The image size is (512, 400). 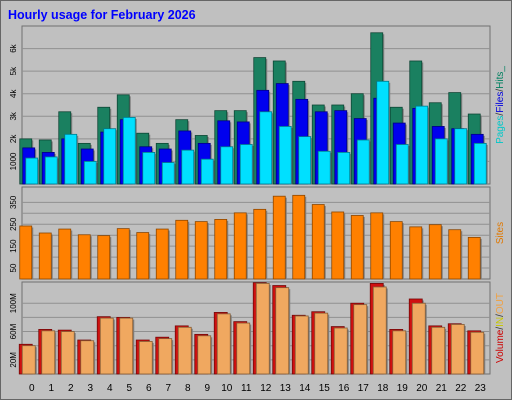 What do you see at coordinates (188, 388) in the screenshot?
I see `x-tick-label: 8` at bounding box center [188, 388].